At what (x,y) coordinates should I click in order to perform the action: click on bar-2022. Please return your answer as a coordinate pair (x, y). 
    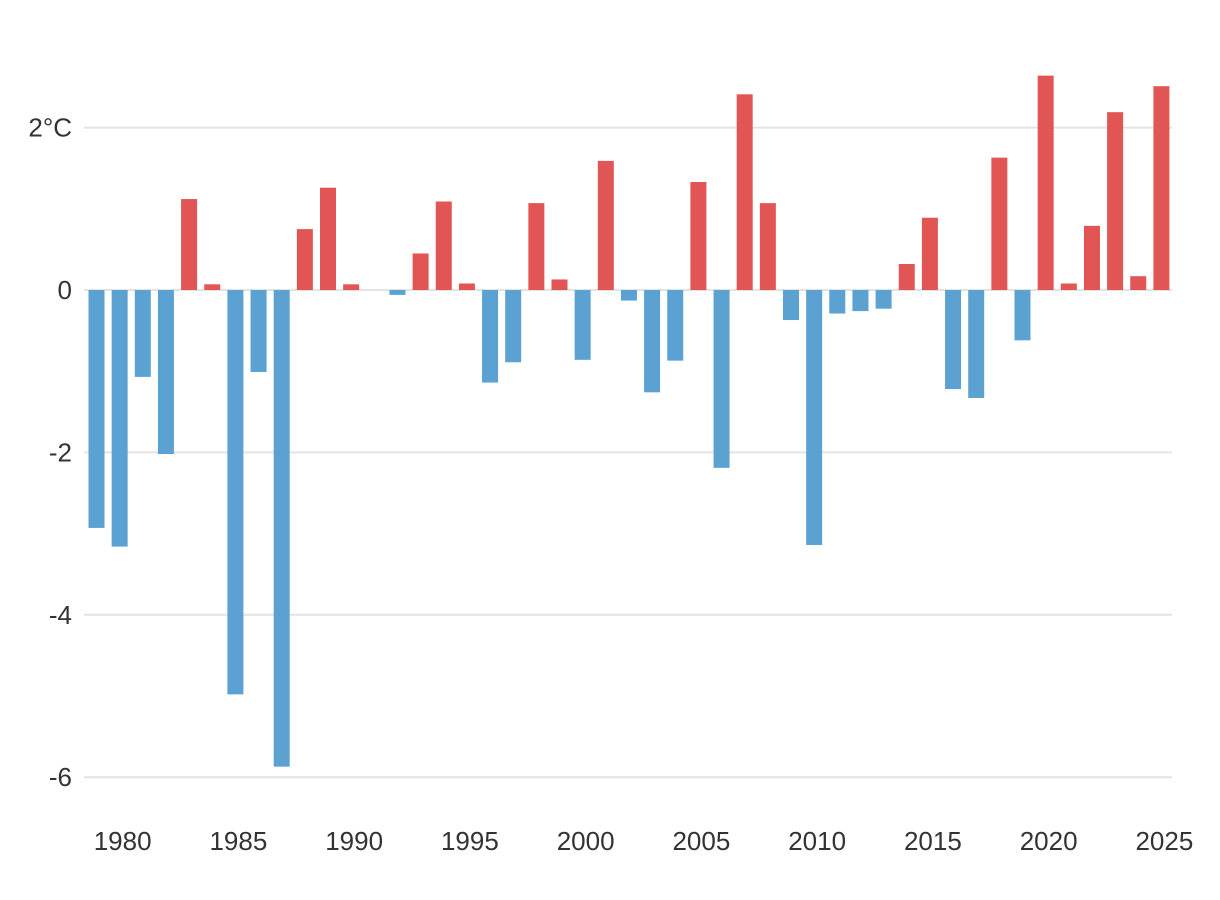
    Looking at the image, I should click on (1091, 257).